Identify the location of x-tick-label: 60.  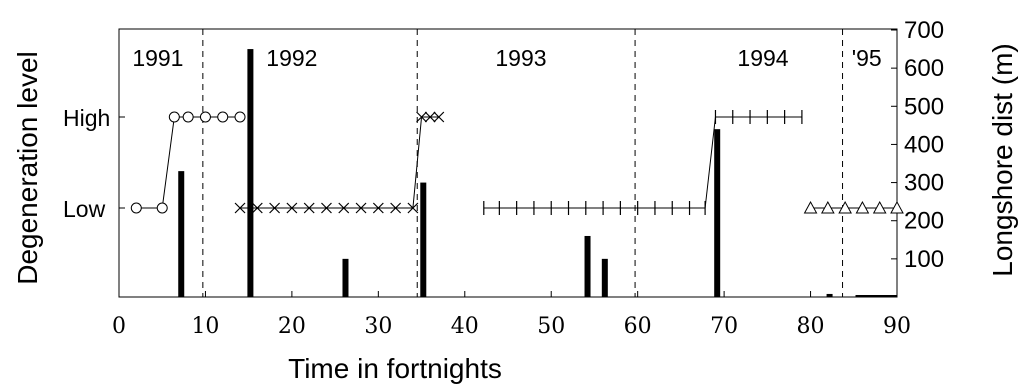
(638, 326).